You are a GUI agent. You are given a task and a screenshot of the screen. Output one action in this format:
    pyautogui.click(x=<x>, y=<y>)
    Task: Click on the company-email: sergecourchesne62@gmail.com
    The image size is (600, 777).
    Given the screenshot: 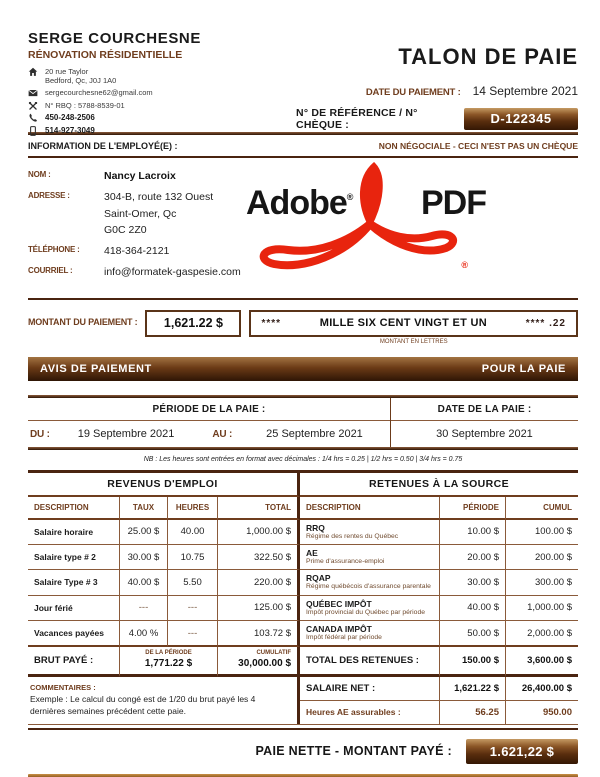 What is the action you would take?
    pyautogui.click(x=99, y=93)
    